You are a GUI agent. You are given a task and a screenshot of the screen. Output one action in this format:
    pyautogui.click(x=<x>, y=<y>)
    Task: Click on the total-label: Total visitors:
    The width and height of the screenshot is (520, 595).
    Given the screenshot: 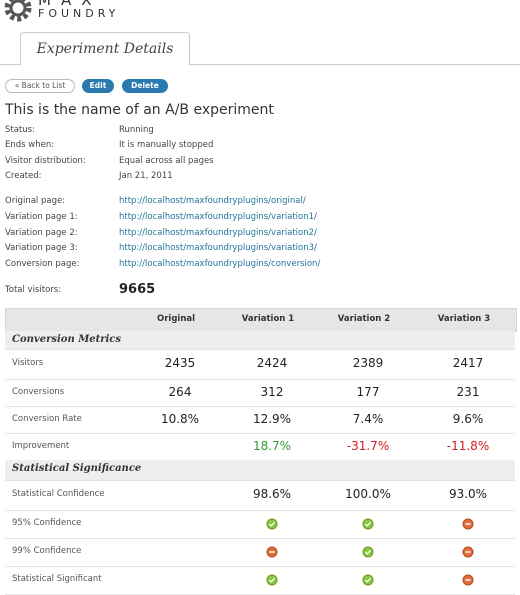 What is the action you would take?
    pyautogui.click(x=33, y=290)
    